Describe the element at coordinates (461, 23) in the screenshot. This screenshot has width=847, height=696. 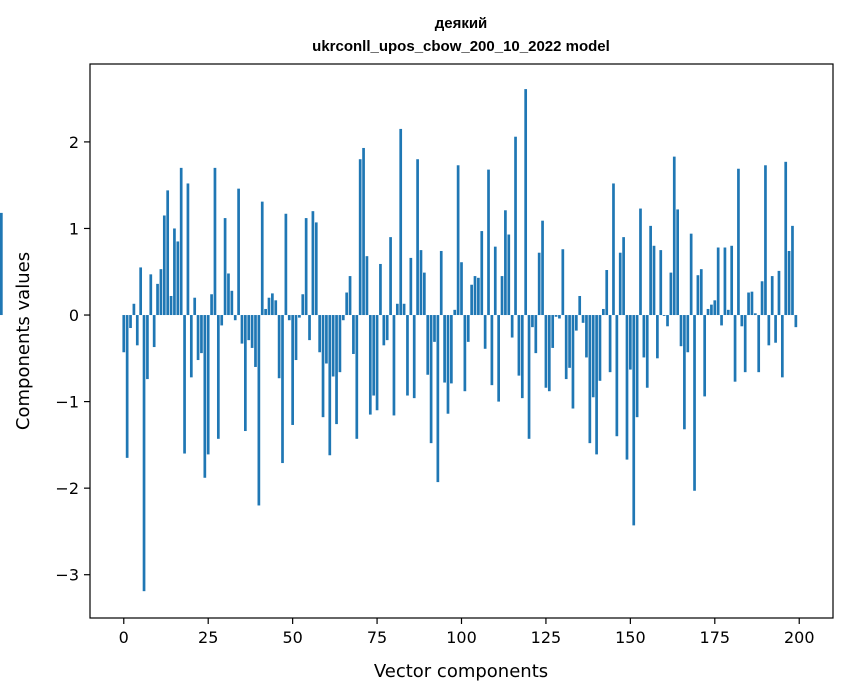
I see `chart-title: деякий` at that location.